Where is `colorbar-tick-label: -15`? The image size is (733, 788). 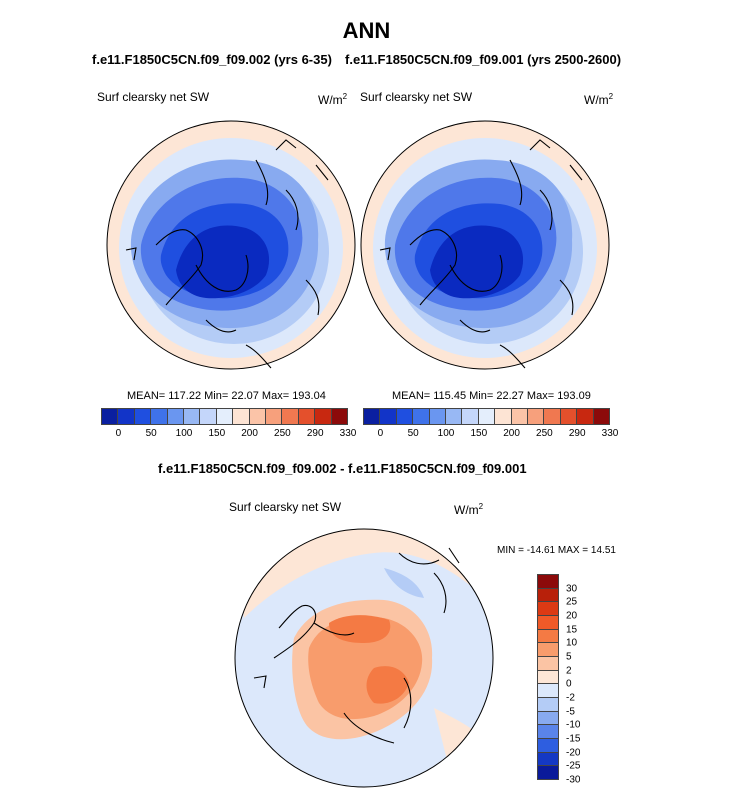
colorbar-tick-label: -15 is located at coordinates (573, 739).